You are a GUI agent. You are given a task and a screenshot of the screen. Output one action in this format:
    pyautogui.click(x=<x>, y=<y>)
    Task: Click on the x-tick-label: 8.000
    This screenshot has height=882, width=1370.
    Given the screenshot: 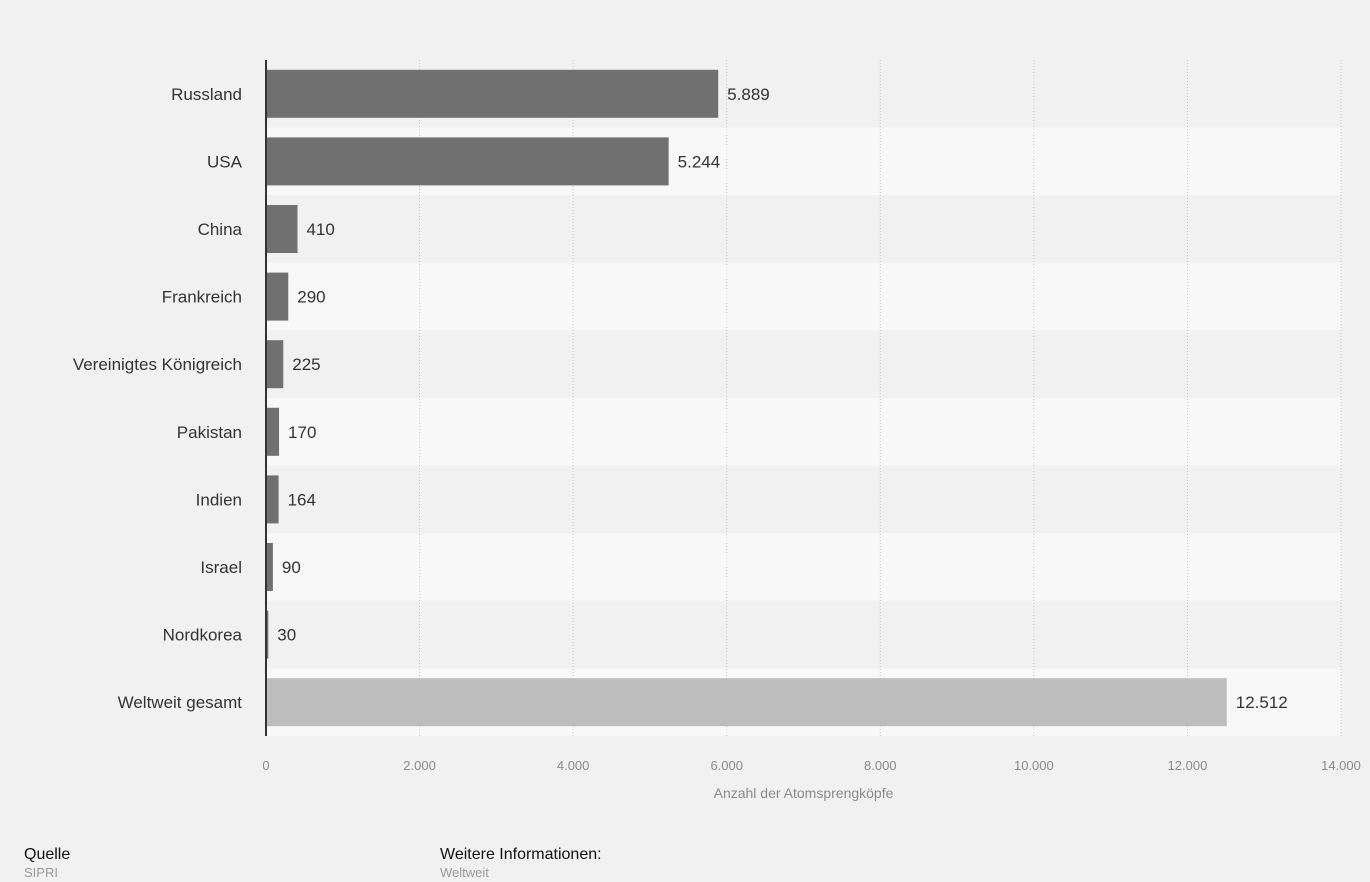 What is the action you would take?
    pyautogui.click(x=880, y=765)
    